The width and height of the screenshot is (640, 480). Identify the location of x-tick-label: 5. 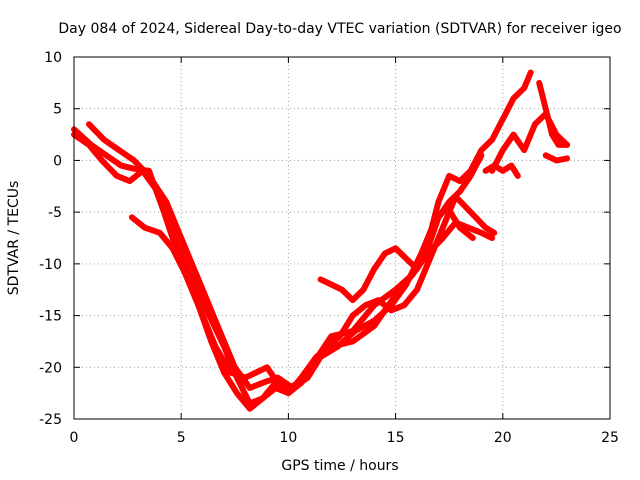
(181, 438).